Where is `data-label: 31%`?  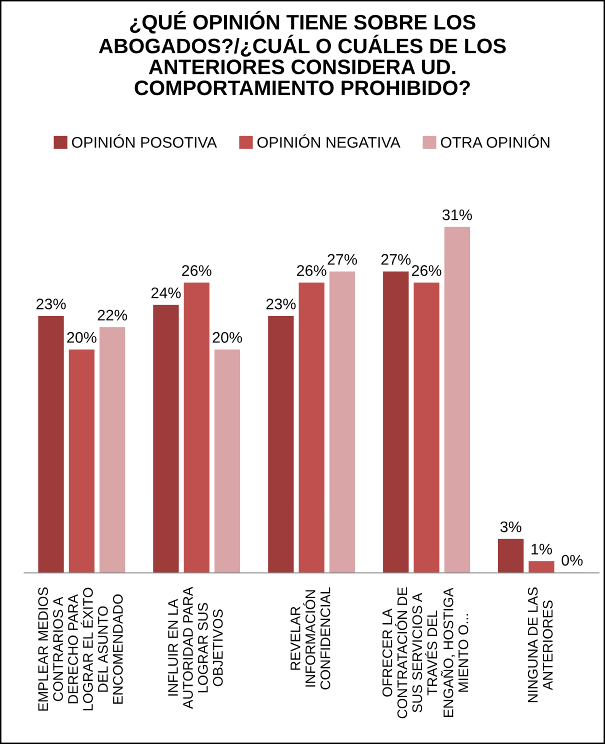
data-label: 31% is located at coordinates (457, 214).